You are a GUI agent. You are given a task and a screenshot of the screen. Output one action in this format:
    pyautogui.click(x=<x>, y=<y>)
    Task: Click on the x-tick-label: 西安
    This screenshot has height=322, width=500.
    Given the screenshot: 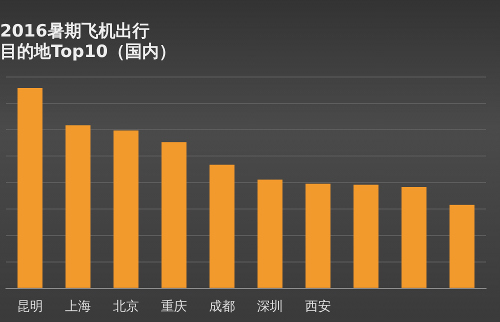 What is the action you would take?
    pyautogui.click(x=318, y=306)
    